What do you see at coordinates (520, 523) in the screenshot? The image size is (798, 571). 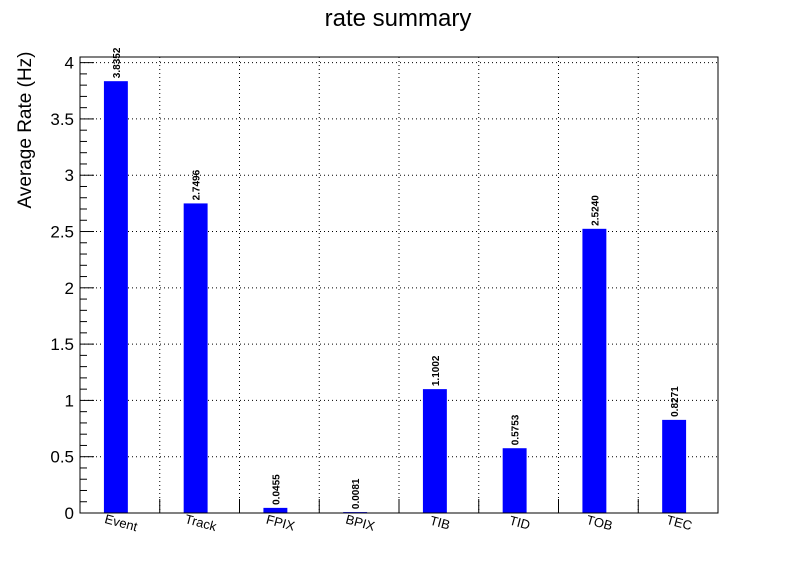 I see `x-tick-label-tid: TID` at bounding box center [520, 523].